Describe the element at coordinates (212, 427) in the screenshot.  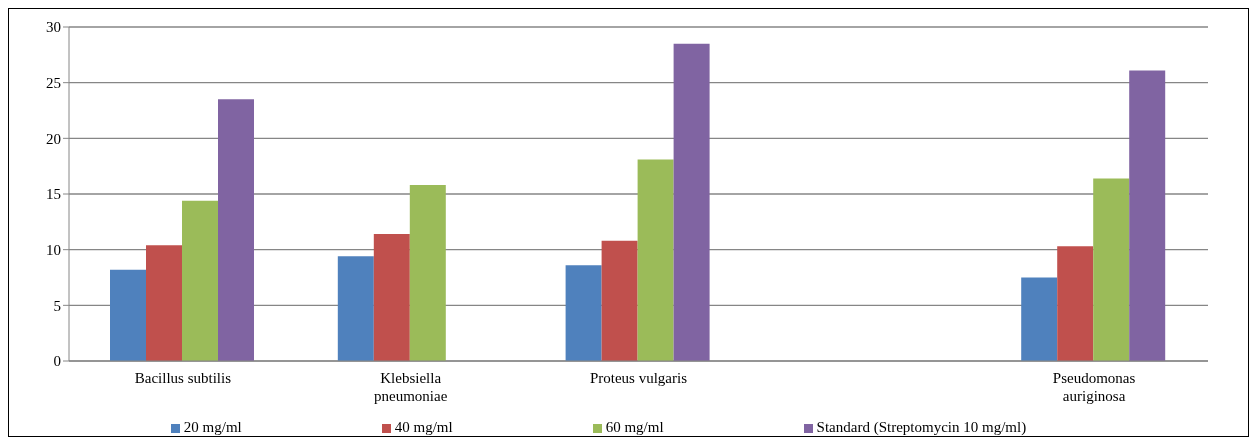
I see `legend-label: 20 mg/ml` at that location.